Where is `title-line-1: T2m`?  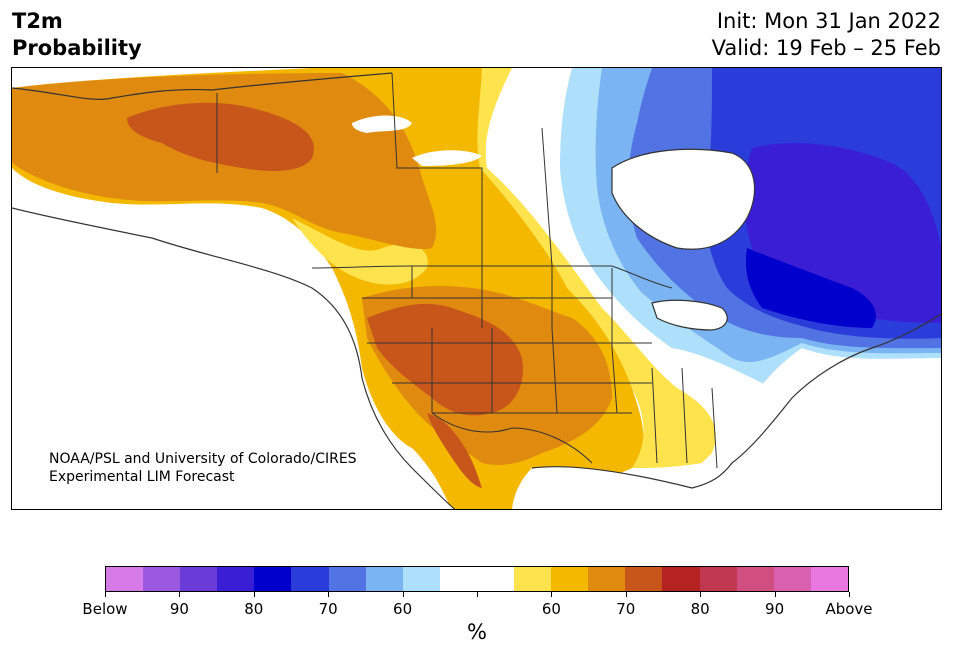
title-line-1: T2m is located at coordinates (37, 21).